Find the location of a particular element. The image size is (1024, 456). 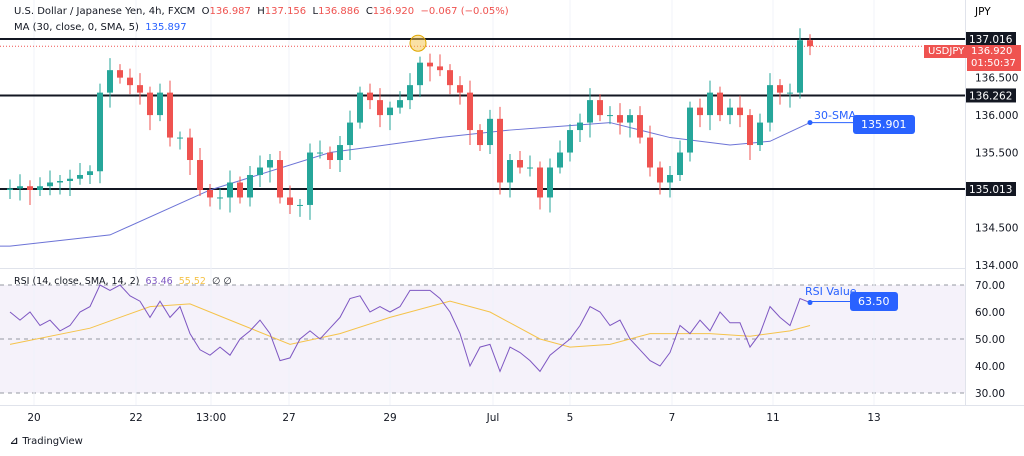

tradingview-logo: ⊿ TradingView is located at coordinates (46, 441).